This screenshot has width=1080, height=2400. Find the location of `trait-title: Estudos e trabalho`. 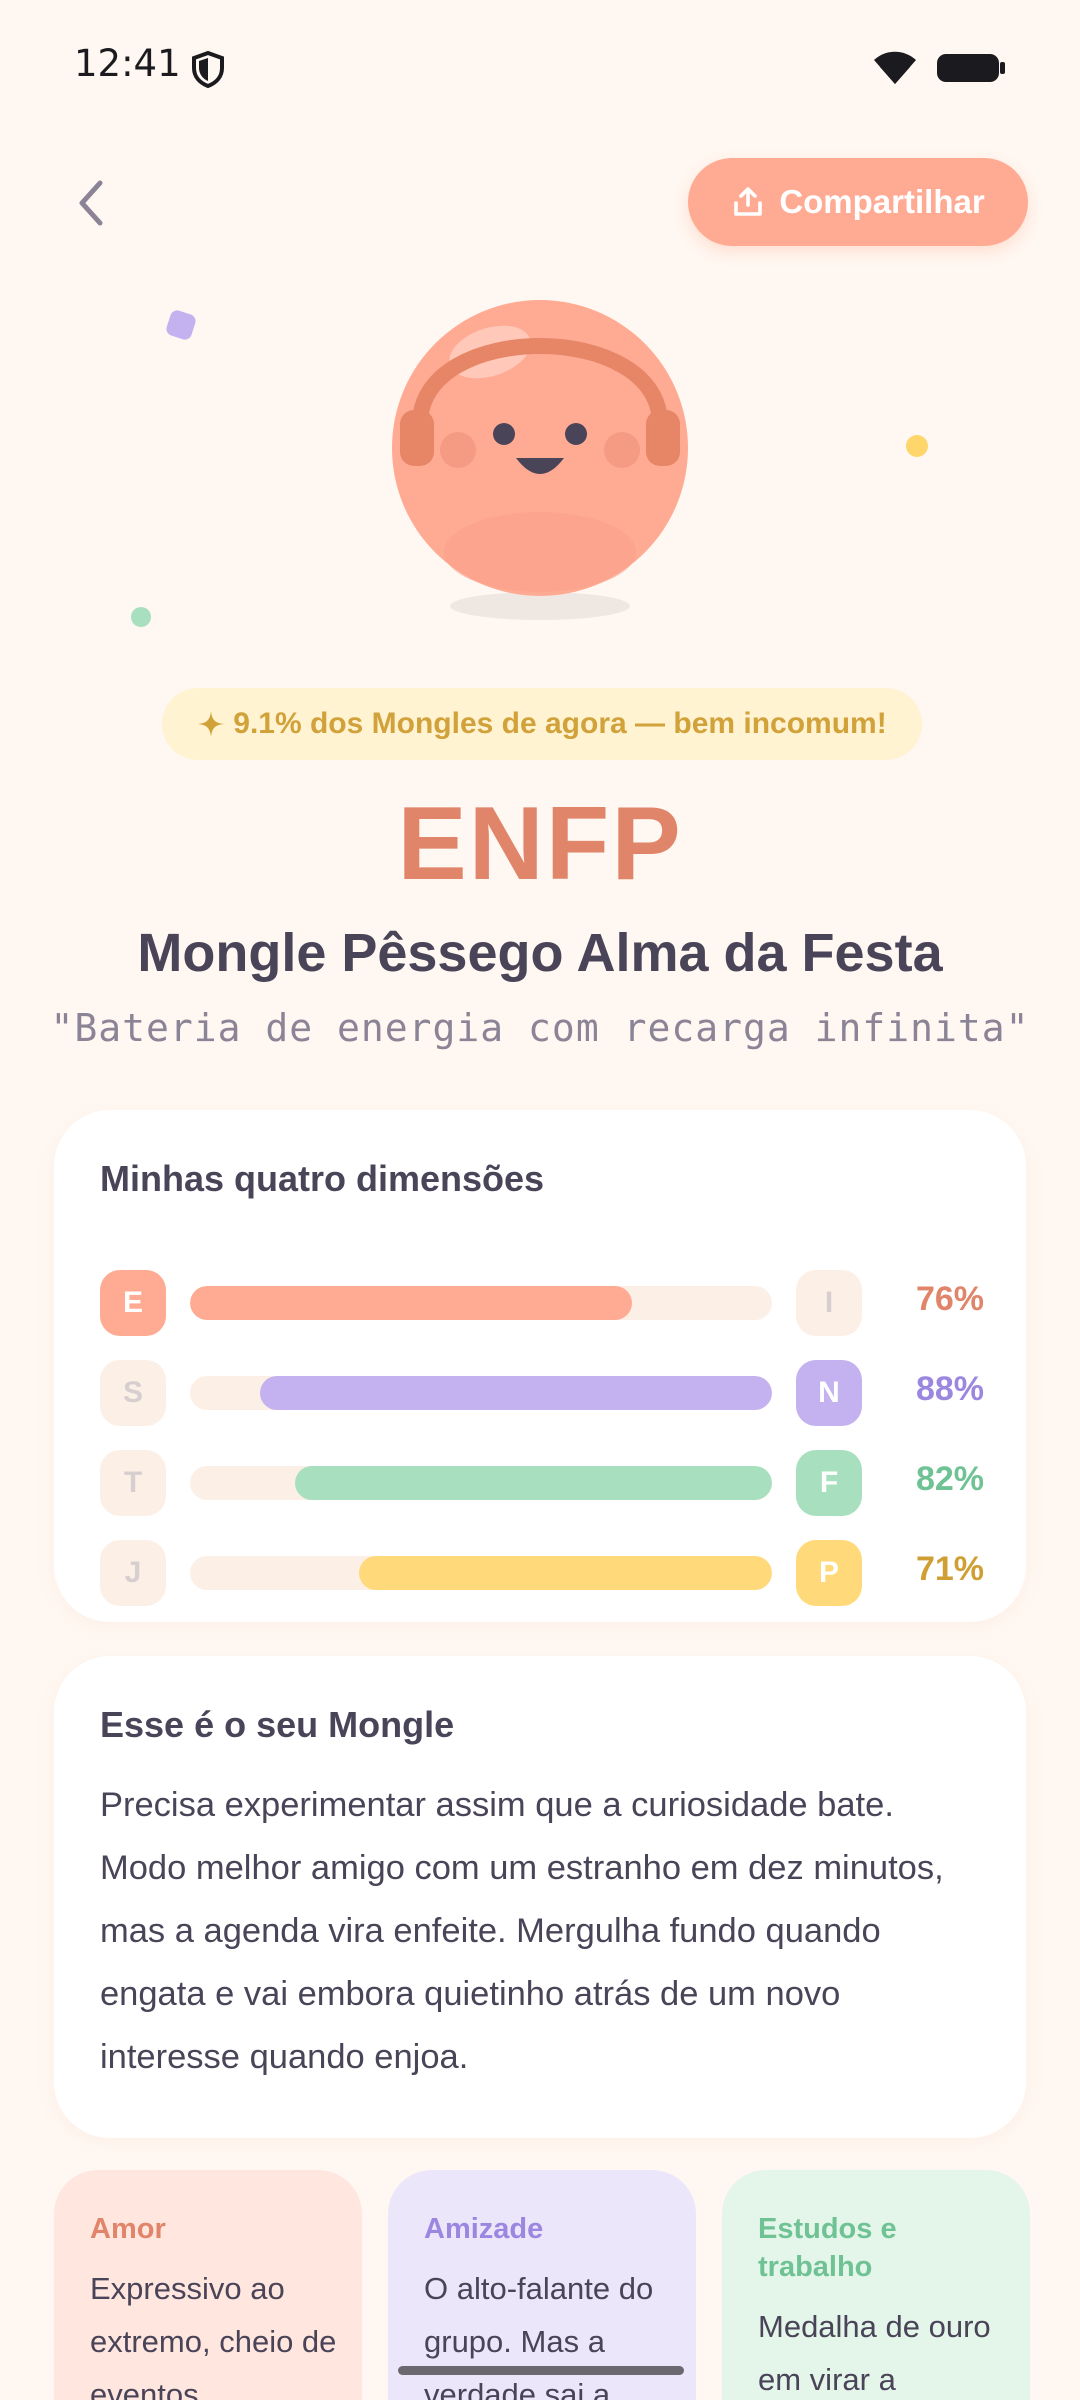

trait-title: Estudos e trabalho is located at coordinates (827, 2248).